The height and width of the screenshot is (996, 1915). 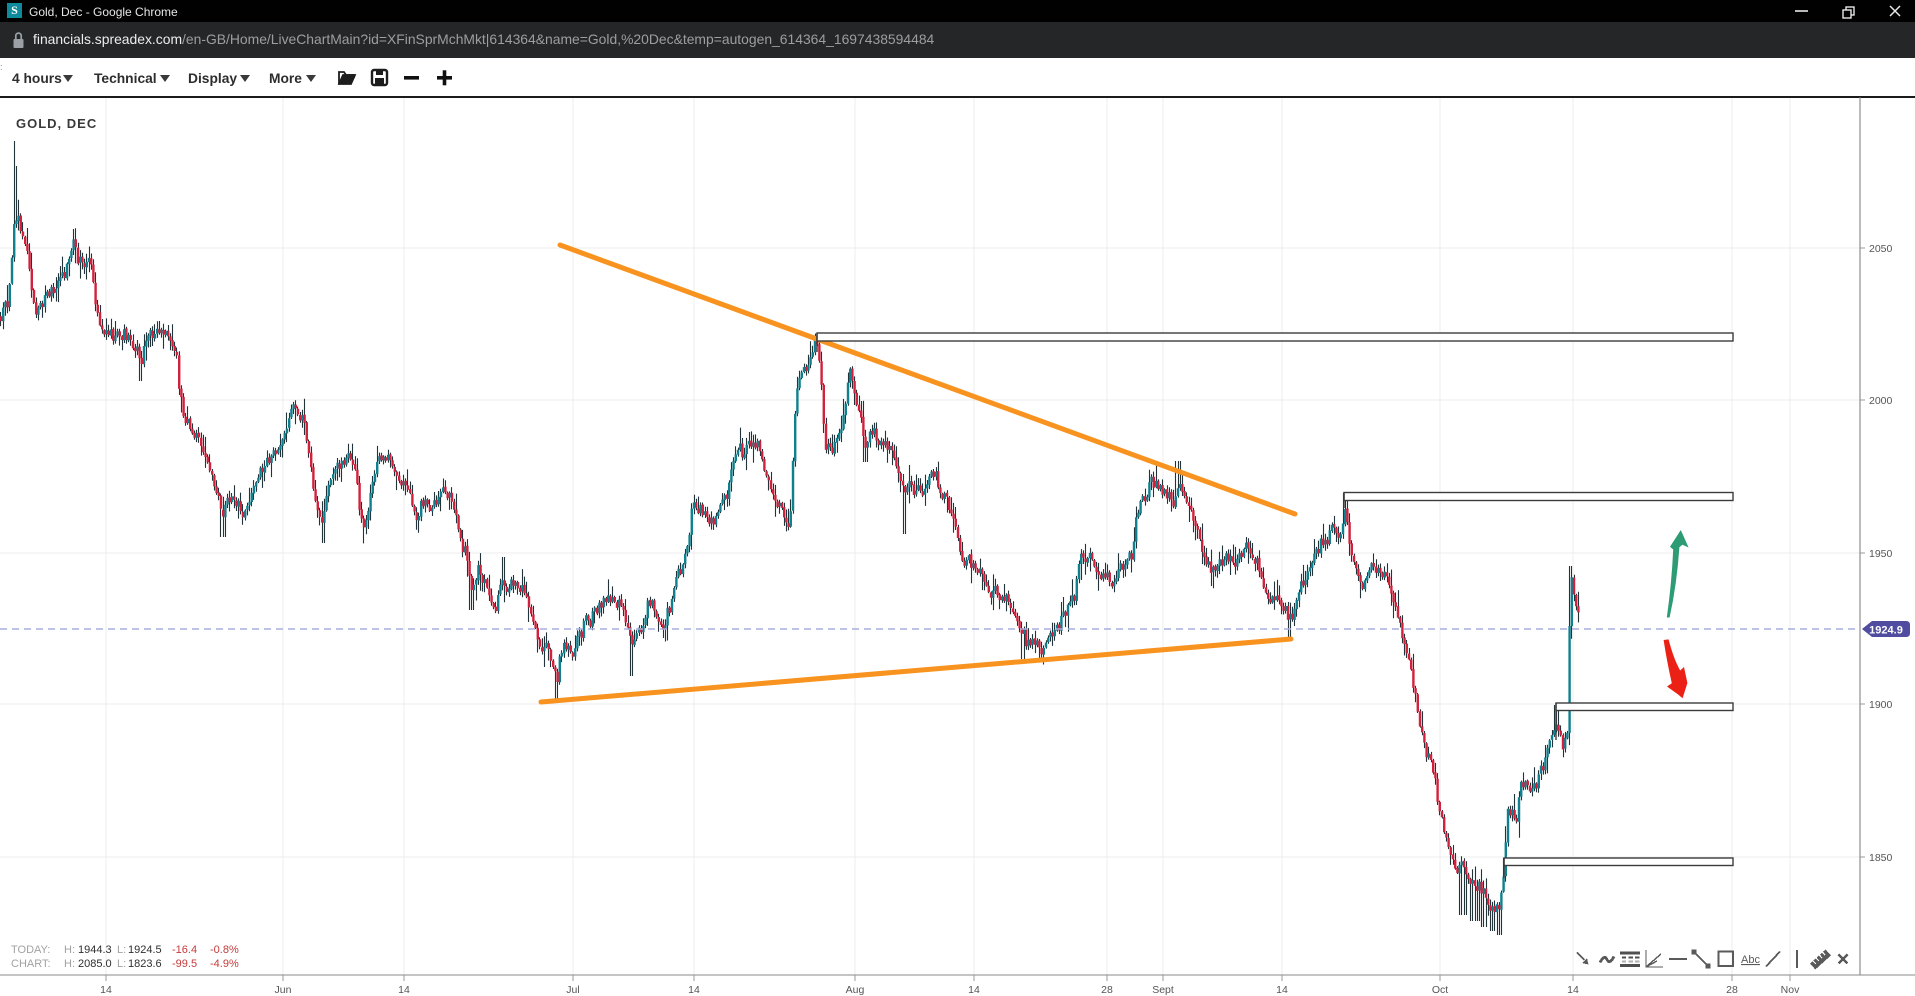 What do you see at coordinates (184, 950) in the screenshot?
I see `svg-text: -16.4` at bounding box center [184, 950].